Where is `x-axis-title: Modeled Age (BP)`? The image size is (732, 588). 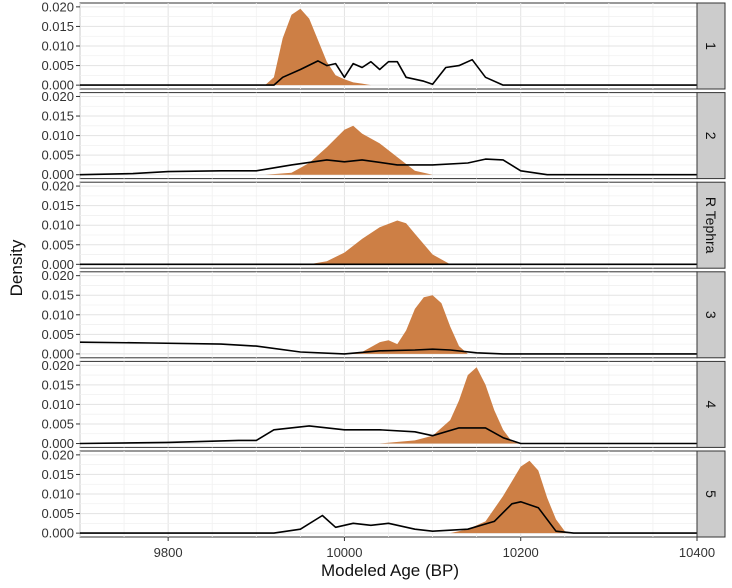
x-axis-title: Modeled Age (BP) is located at coordinates (390, 570).